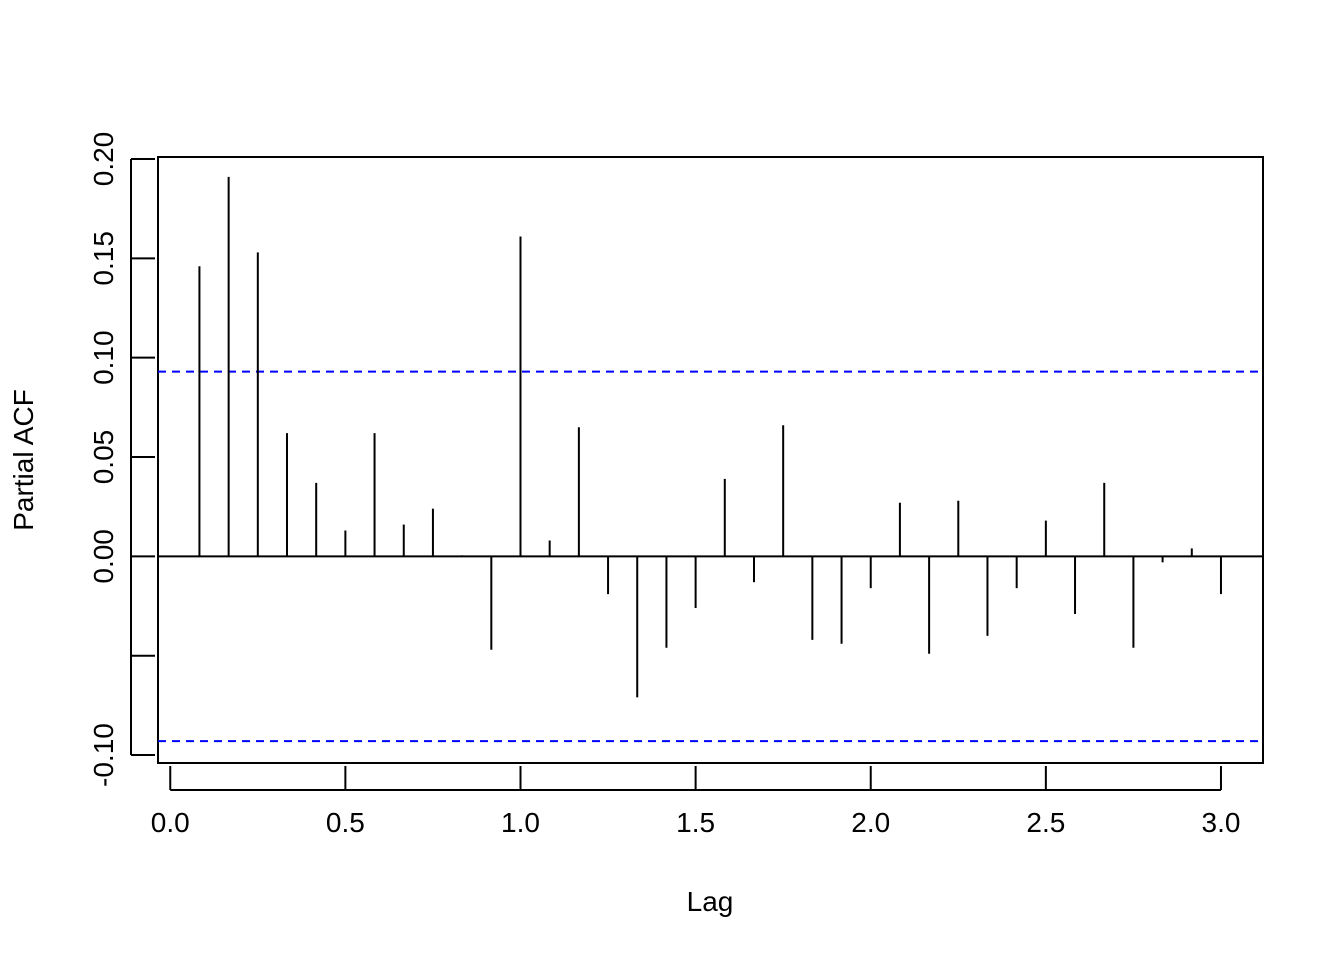 Image resolution: width=1344 pixels, height=960 pixels. I want to click on x-tick-label: 0.5, so click(345, 822).